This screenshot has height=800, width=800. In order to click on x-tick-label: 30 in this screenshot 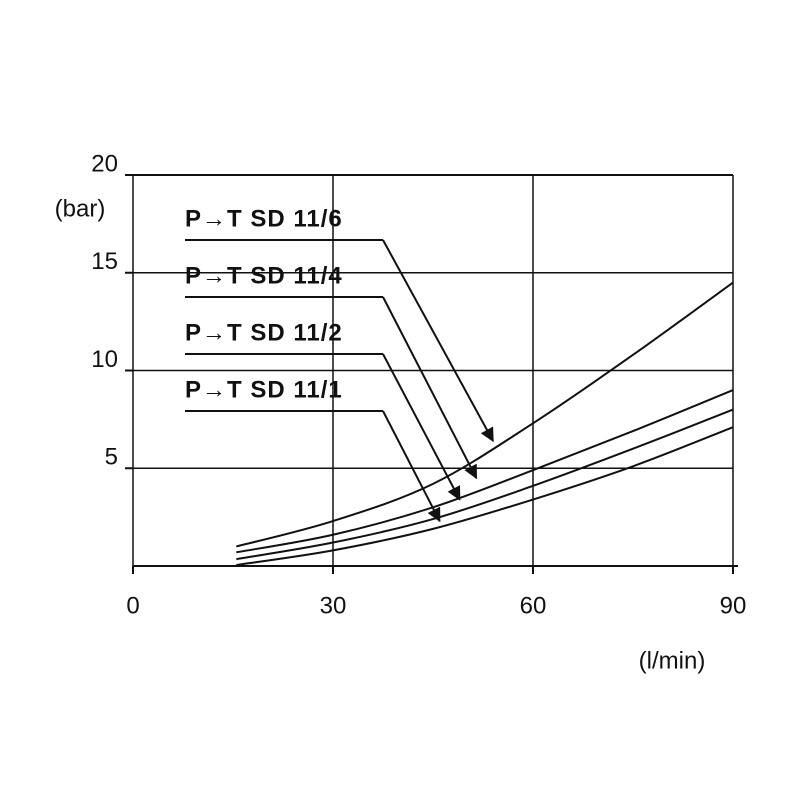, I will do `click(333, 605)`.